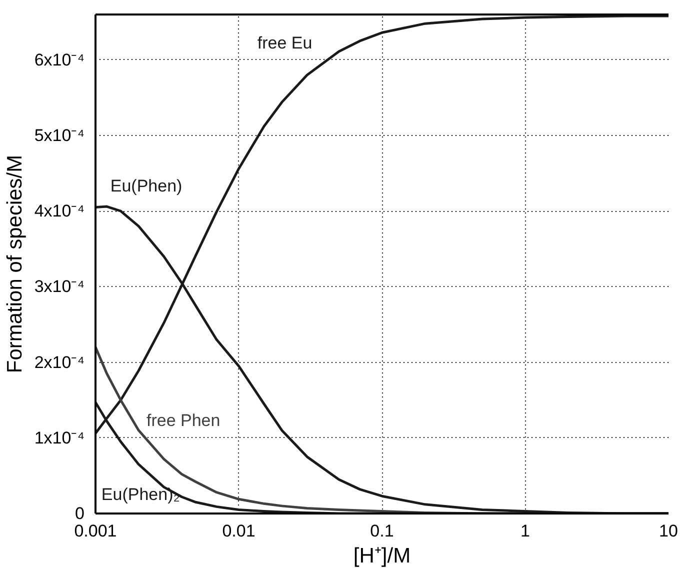 The height and width of the screenshot is (570, 682). What do you see at coordinates (80, 513) in the screenshot?
I see `y-tick-label: 0` at bounding box center [80, 513].